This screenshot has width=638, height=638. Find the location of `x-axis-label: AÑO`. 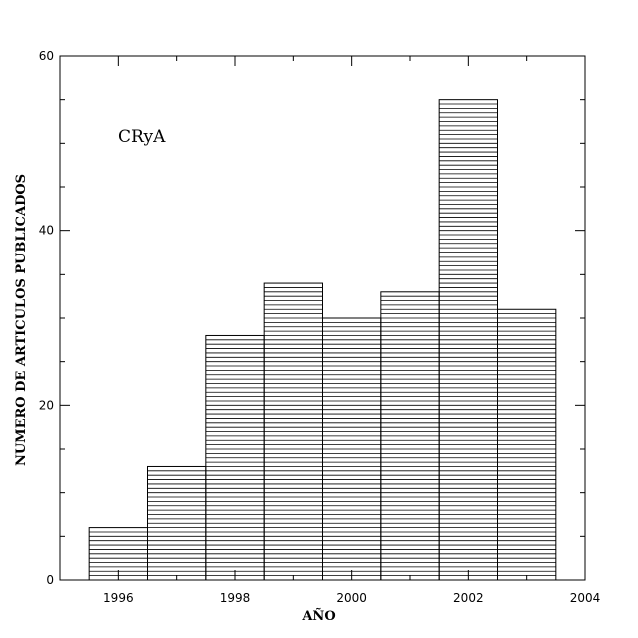

x-axis-label: AÑO is located at coordinates (318, 616).